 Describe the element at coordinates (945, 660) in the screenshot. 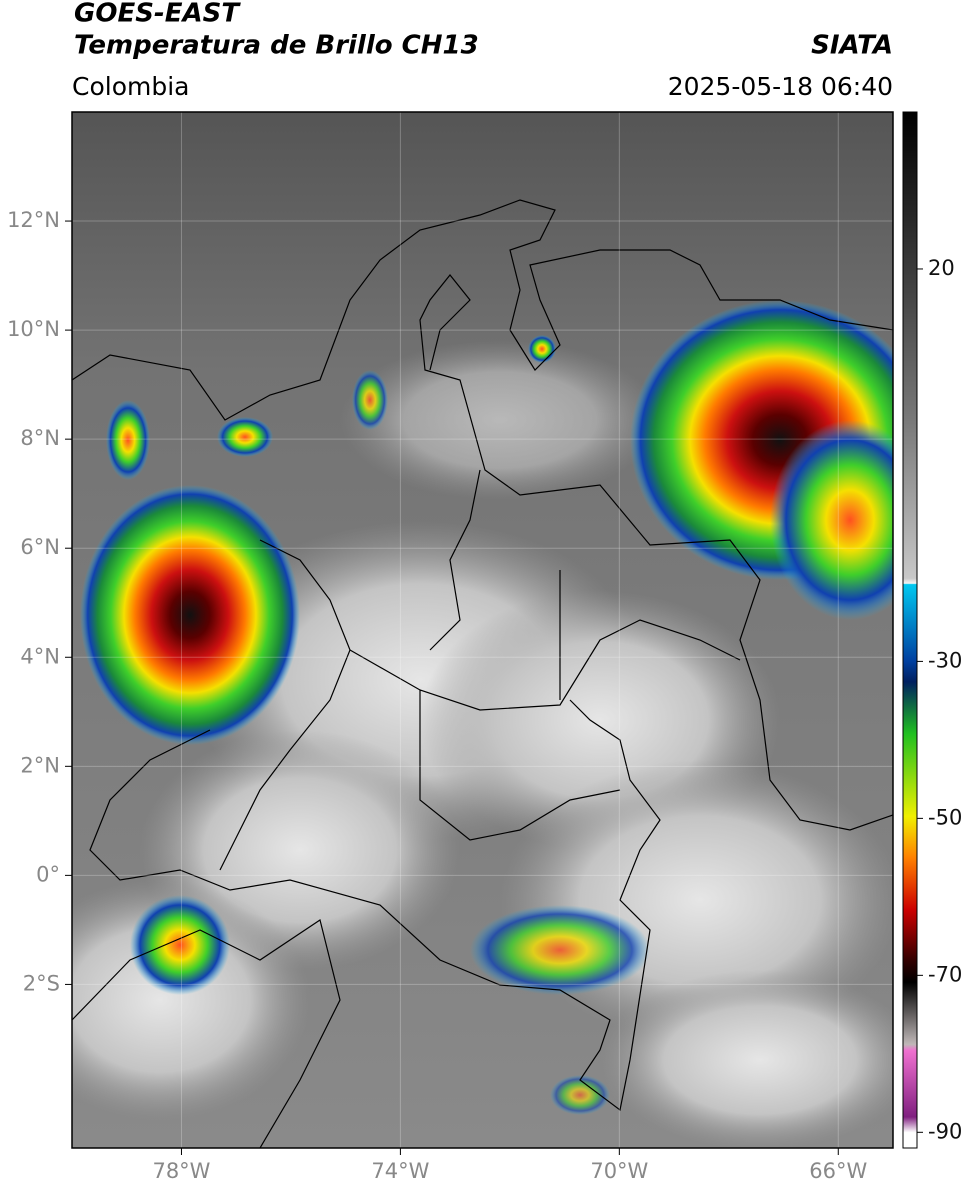

I see `colorbar-tick-label: -30` at that location.